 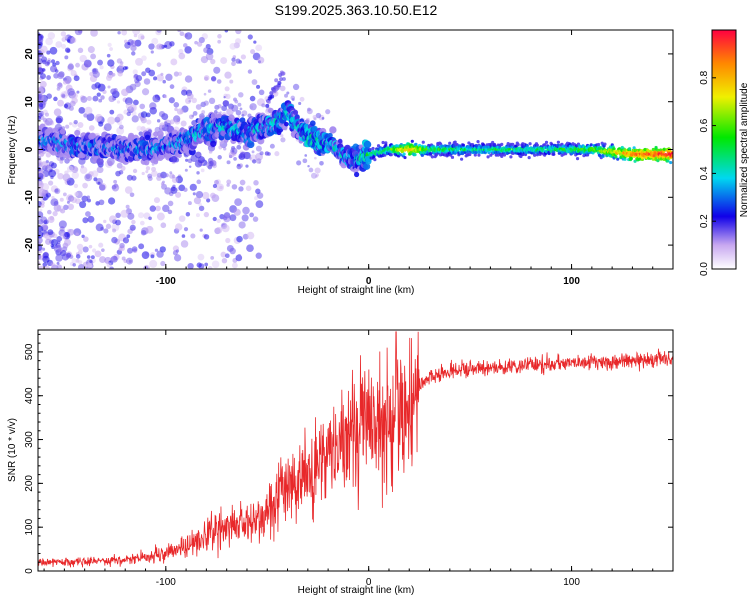 I want to click on spectrogram-y-tick-label: -20, so click(x=29, y=244).